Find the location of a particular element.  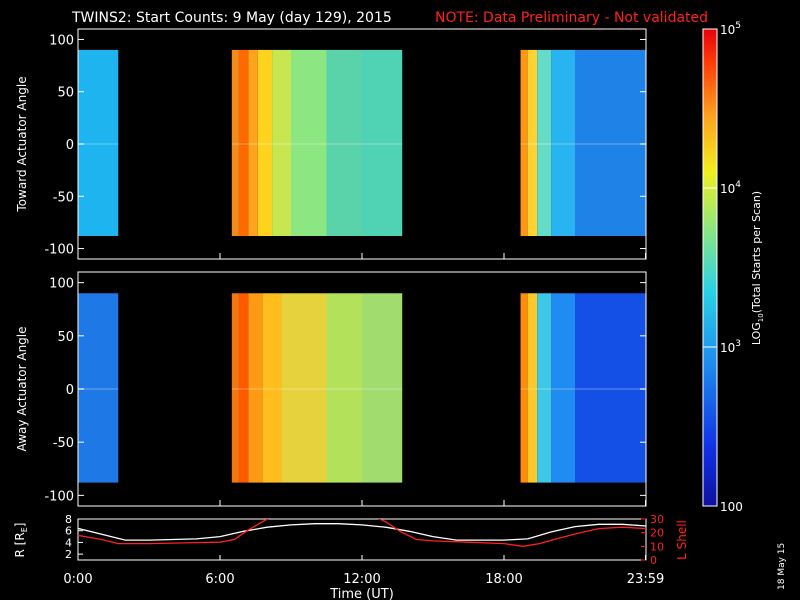

colorbar-gradient is located at coordinates (710, 267).